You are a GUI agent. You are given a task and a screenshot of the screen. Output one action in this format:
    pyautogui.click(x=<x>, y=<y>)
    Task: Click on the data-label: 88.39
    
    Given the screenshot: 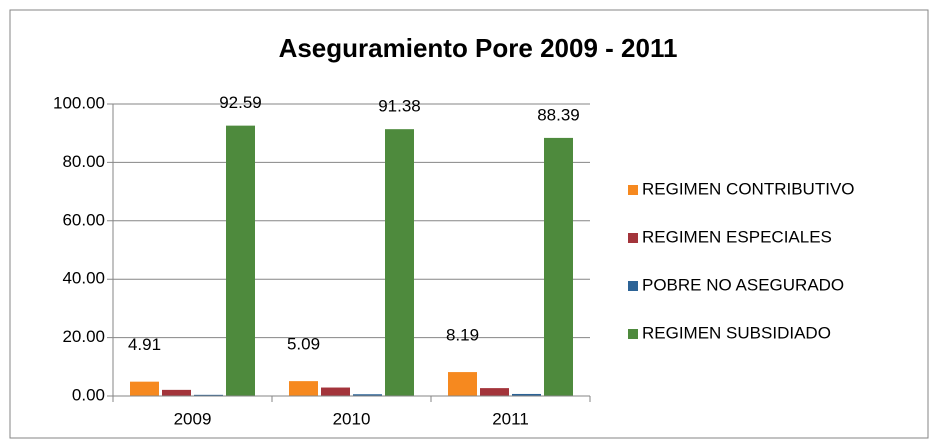 What is the action you would take?
    pyautogui.click(x=558, y=114)
    